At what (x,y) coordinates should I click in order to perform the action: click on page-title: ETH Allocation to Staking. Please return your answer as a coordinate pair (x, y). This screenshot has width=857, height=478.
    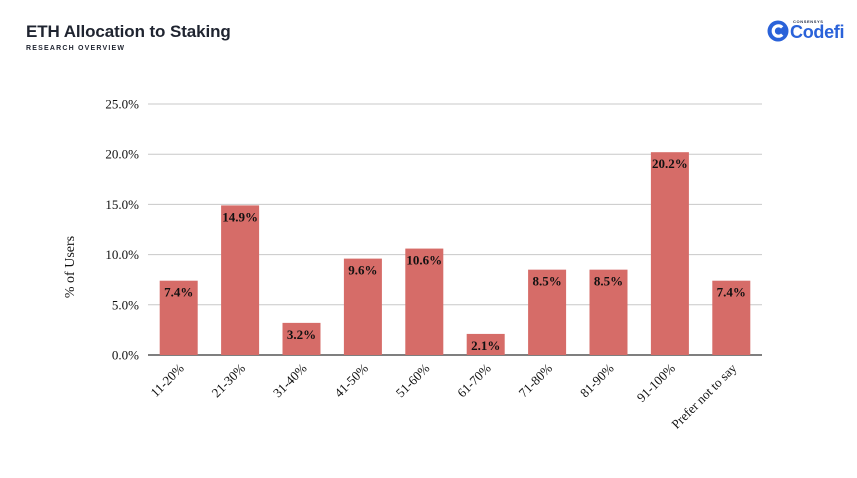
    Looking at the image, I should click on (128, 31).